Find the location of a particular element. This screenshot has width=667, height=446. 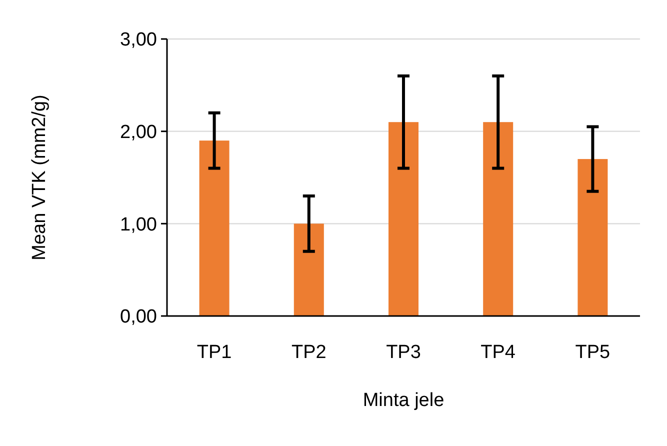

y-tick-label: 0,00 is located at coordinates (138, 317).